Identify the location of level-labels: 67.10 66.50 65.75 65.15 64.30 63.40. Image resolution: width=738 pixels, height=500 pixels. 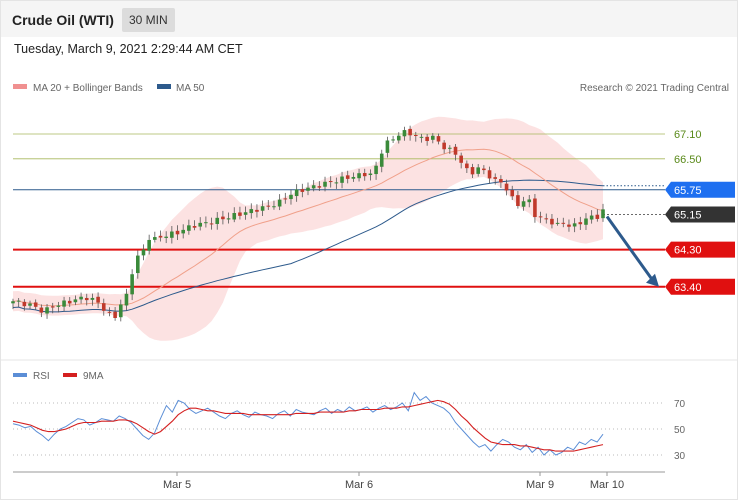
(700, 212).